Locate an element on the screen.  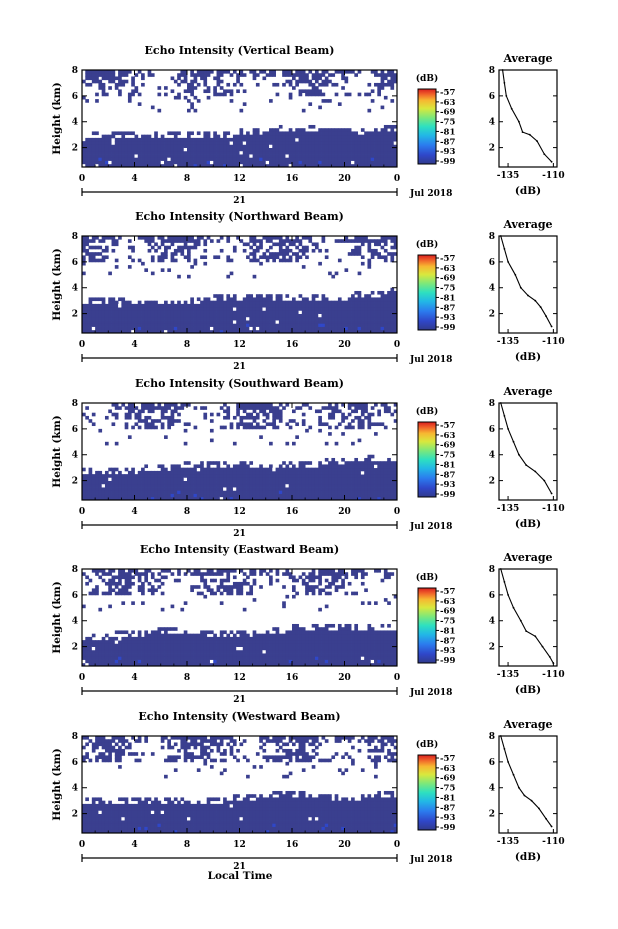
colorbar-tick-label: -87 is located at coordinates (447, 142).